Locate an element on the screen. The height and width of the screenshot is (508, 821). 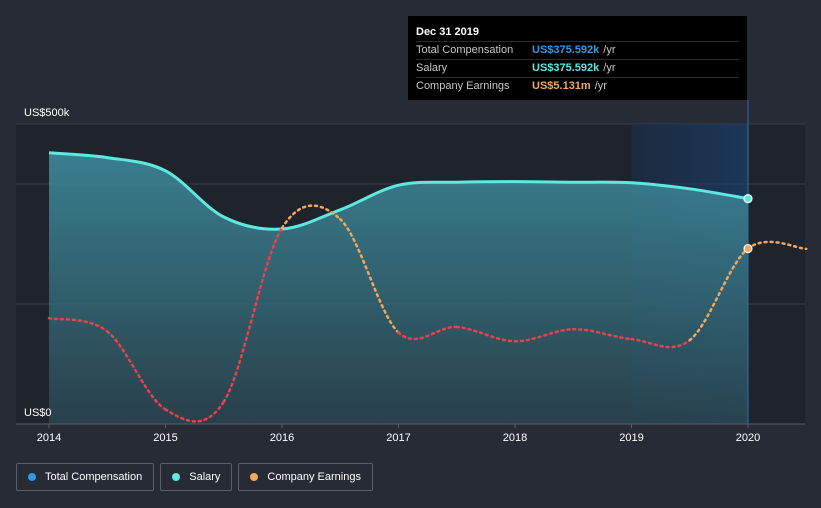
legend-item-salary: Salary is located at coordinates (196, 477).